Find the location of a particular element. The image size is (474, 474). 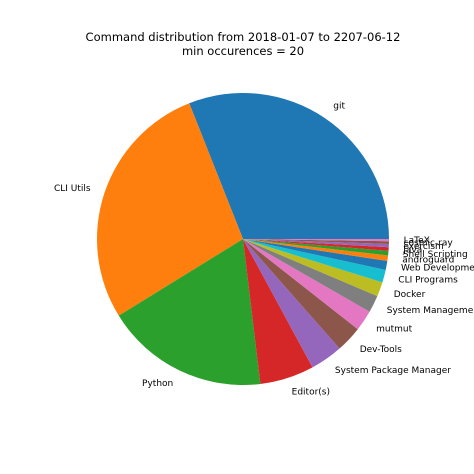

slice-label: Python is located at coordinates (157, 384).